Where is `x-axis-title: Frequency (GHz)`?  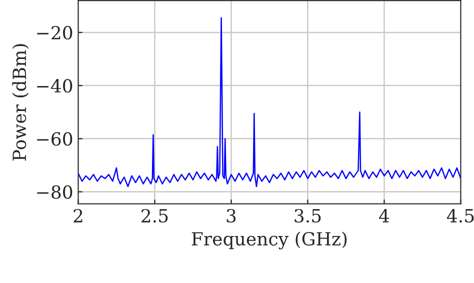
x-axis-title: Frequency (GHz) is located at coordinates (269, 241).